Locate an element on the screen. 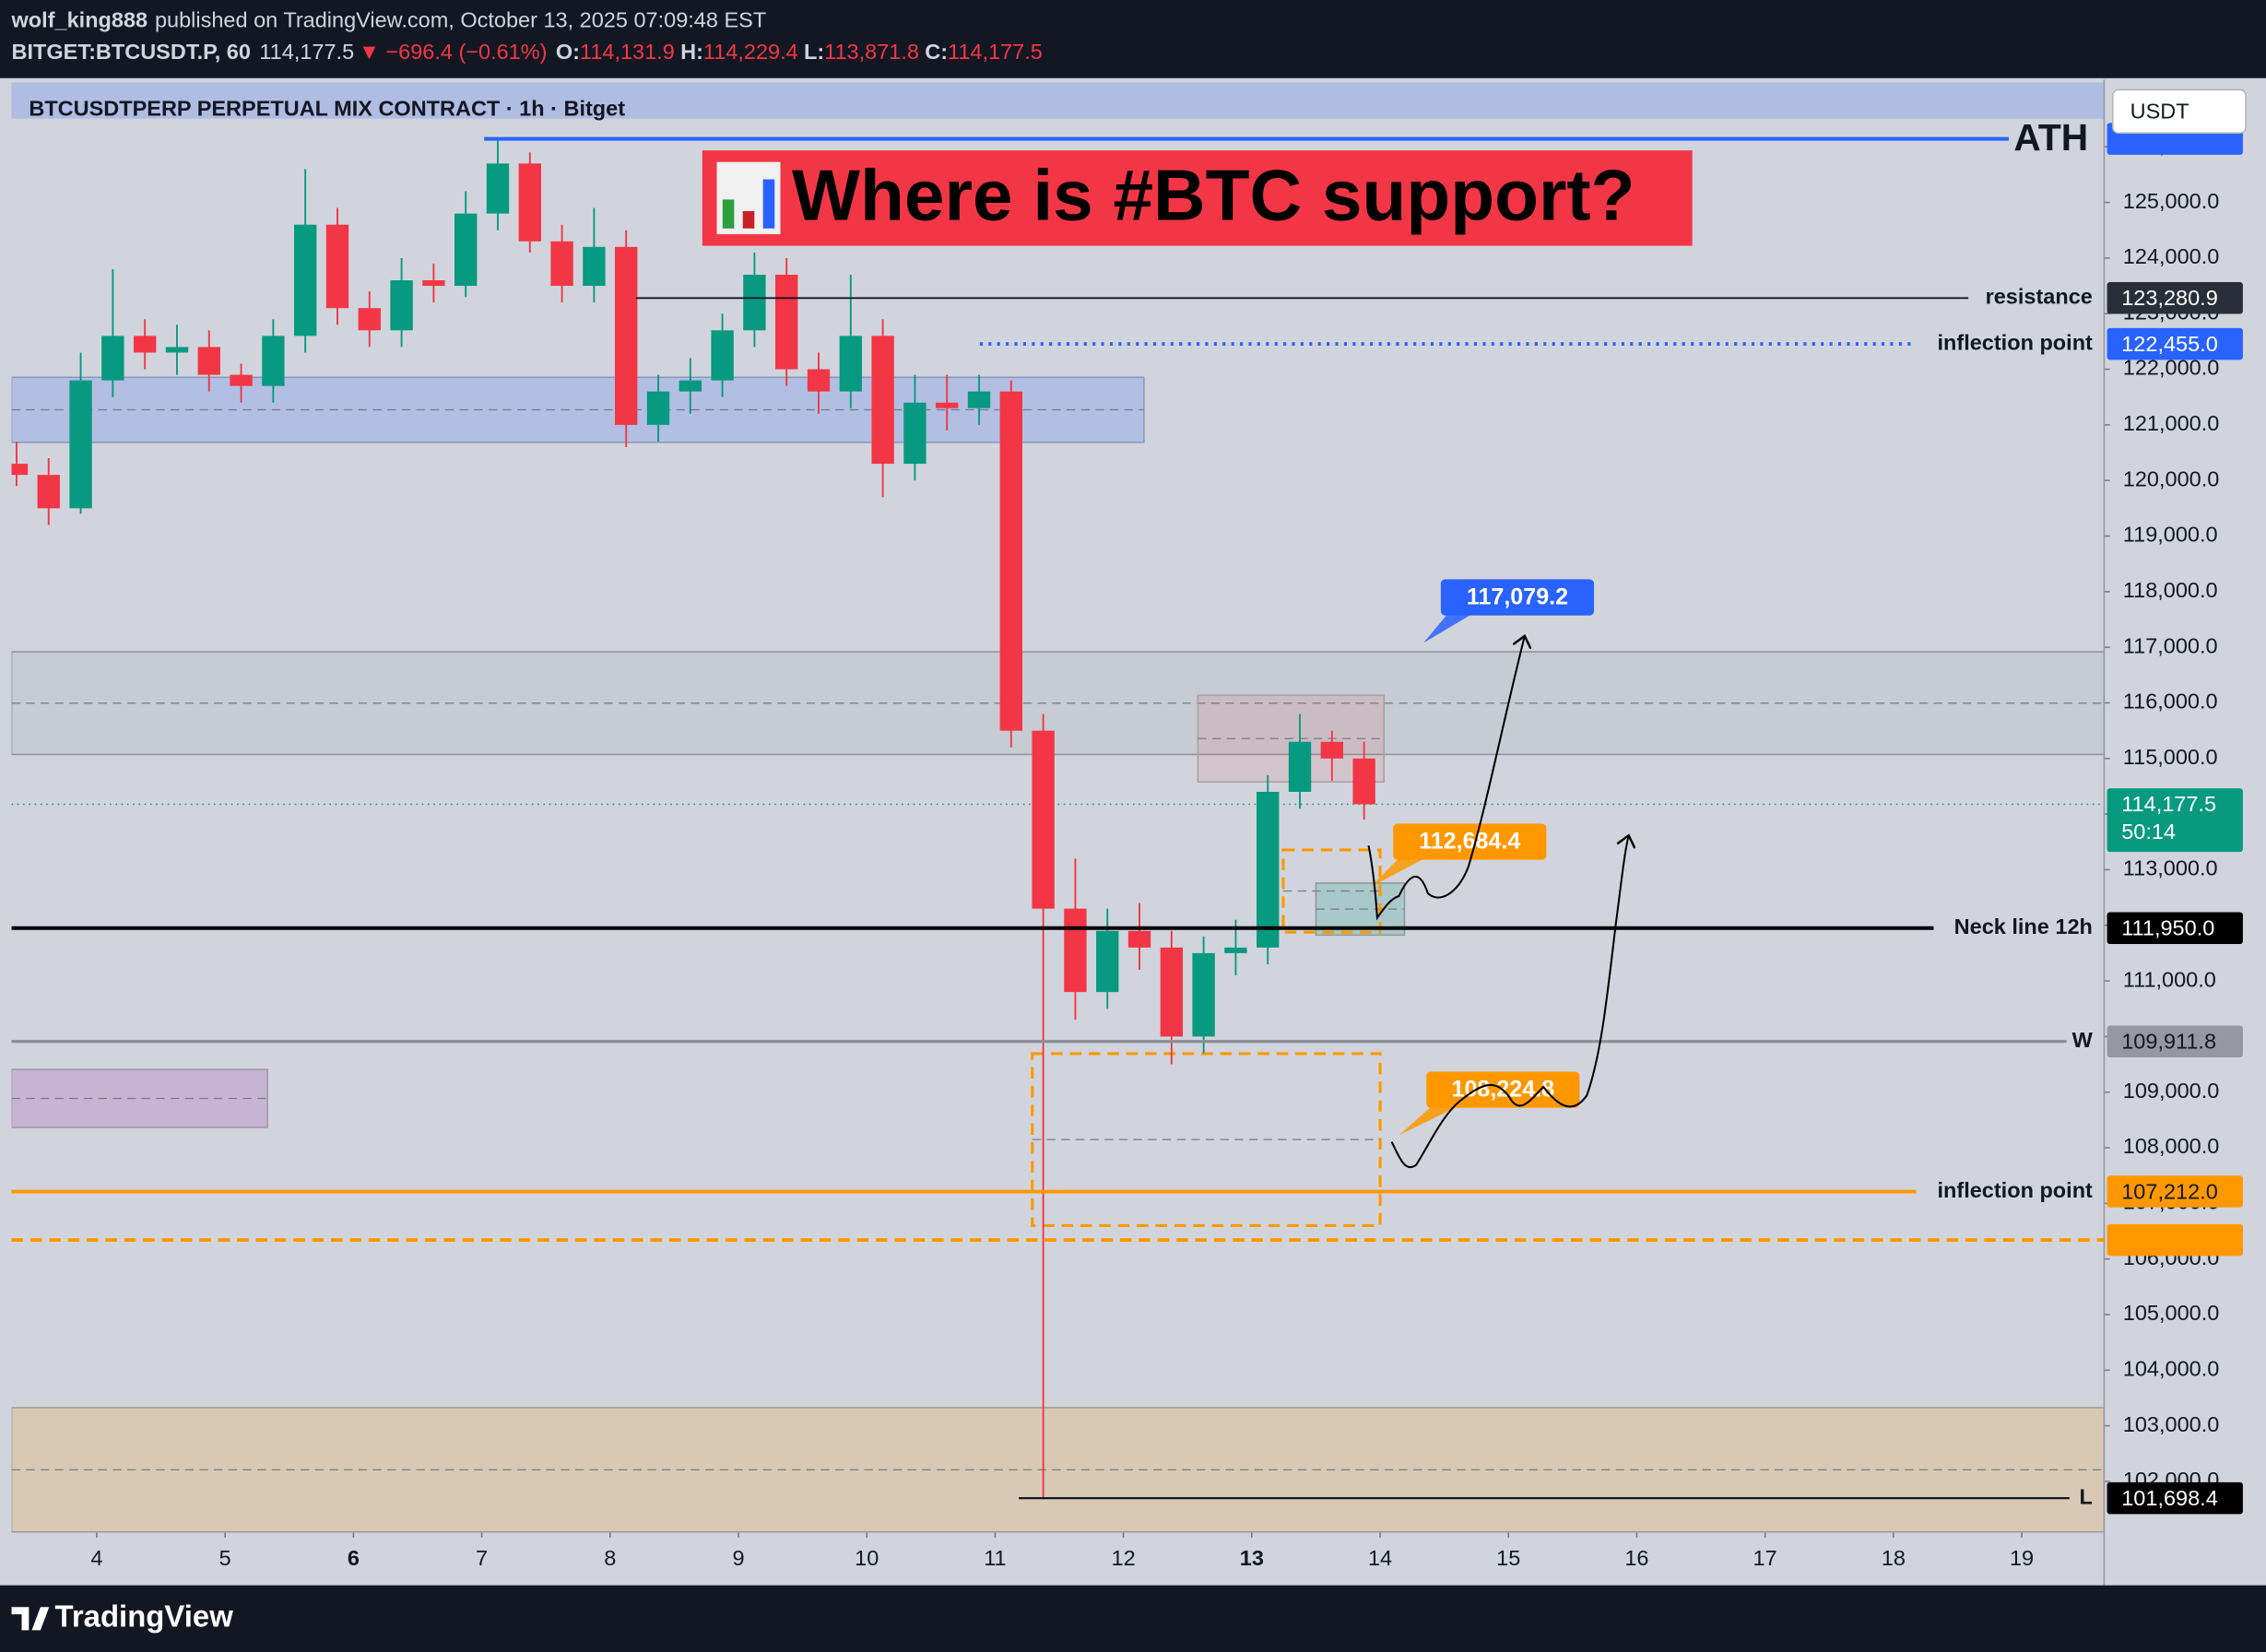  y-tick-label: 118,000.0 is located at coordinates (2170, 590).